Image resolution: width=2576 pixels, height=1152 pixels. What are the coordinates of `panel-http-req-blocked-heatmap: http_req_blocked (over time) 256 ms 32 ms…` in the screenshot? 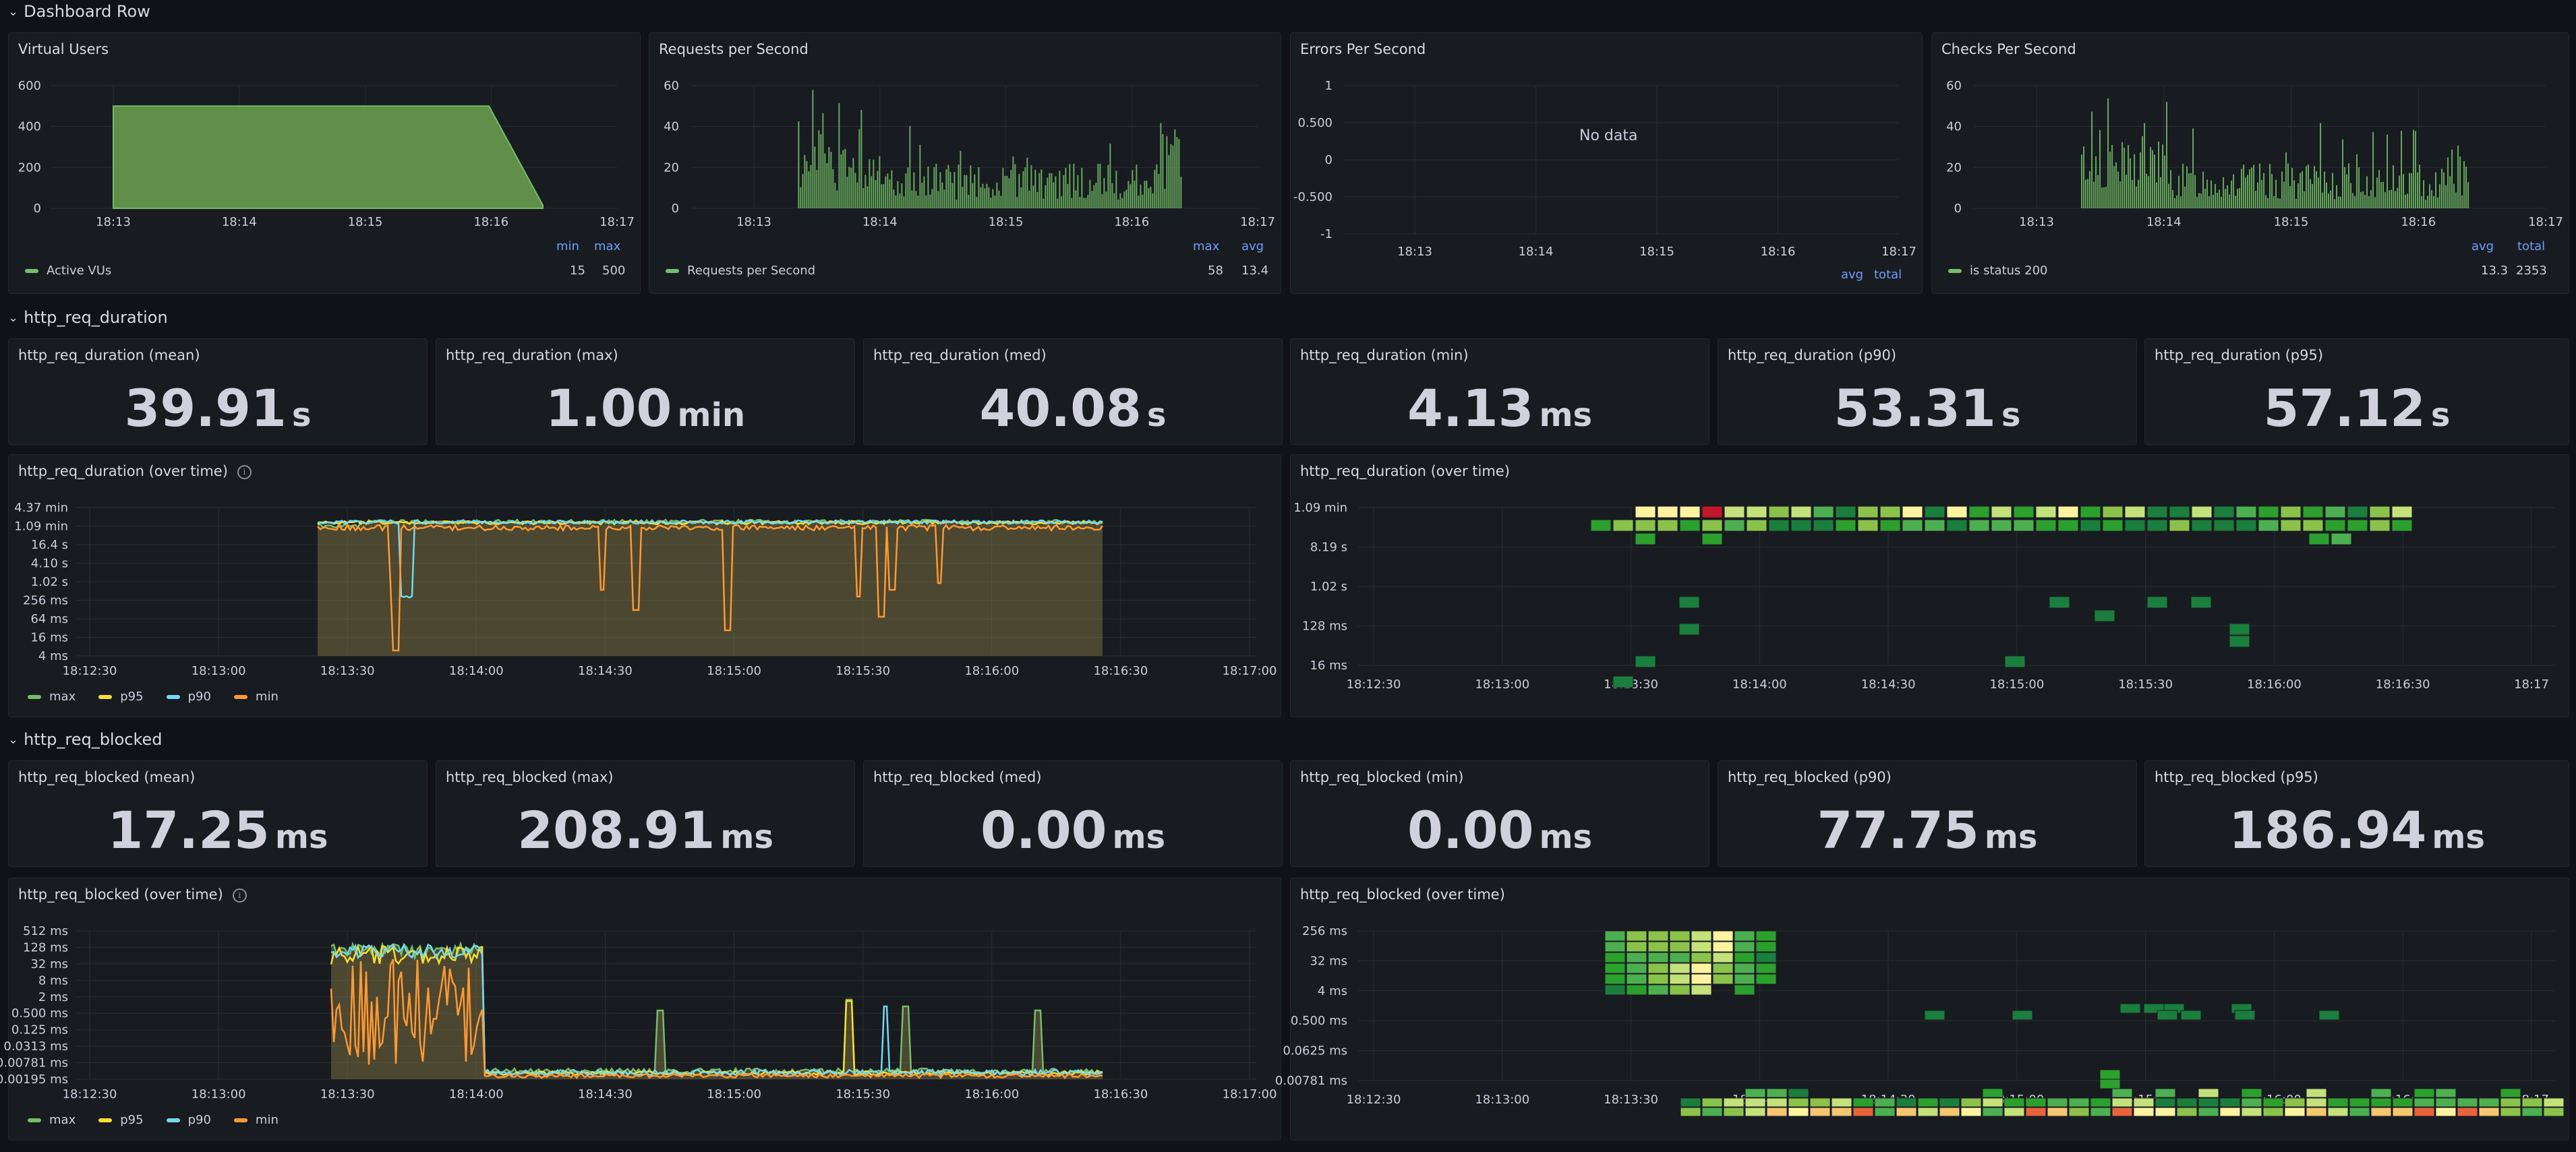 It's located at (1922, 1009).